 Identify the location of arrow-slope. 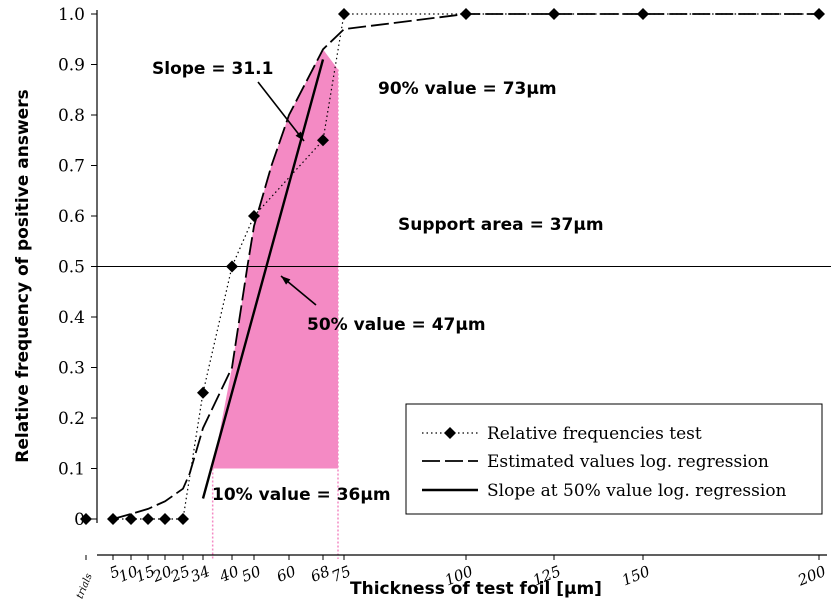
(281, 111).